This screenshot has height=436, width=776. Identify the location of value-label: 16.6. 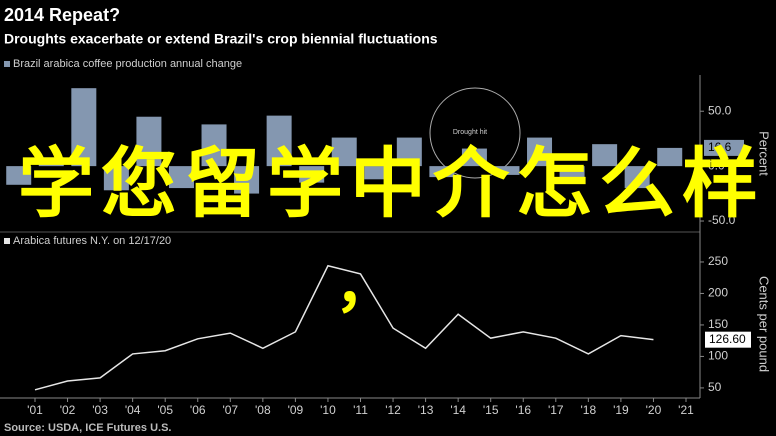
(720, 147).